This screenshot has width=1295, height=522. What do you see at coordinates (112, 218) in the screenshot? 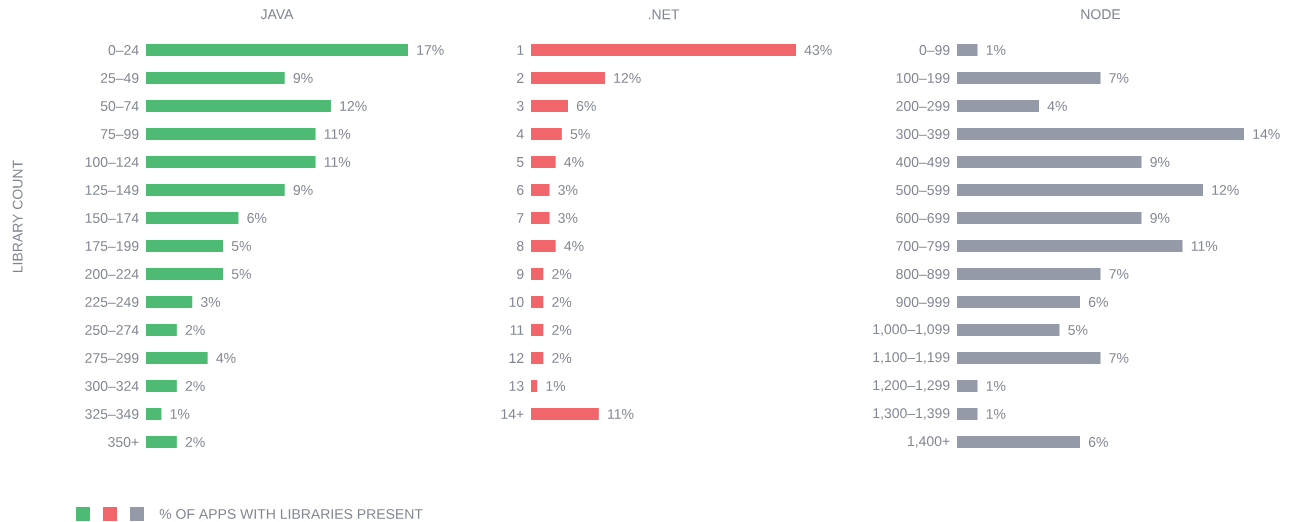
I see `y-tick-label: 150–174` at bounding box center [112, 218].